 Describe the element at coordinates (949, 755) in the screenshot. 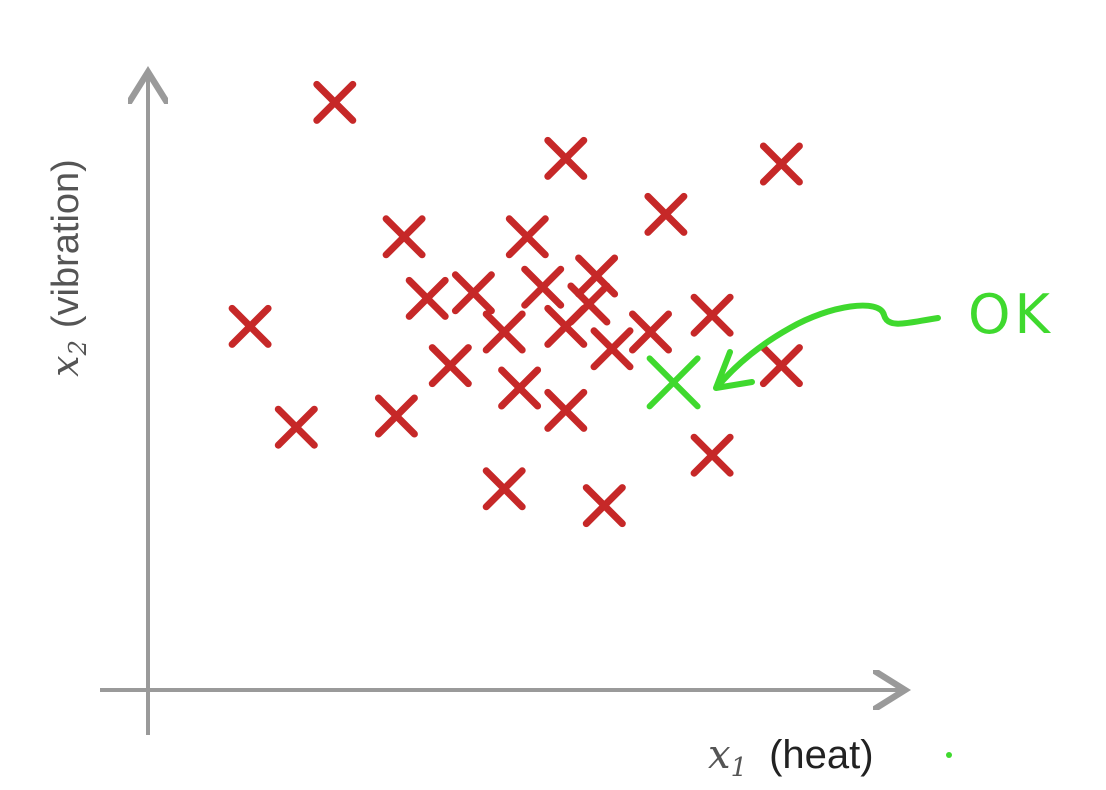

I see `pen-dot` at that location.